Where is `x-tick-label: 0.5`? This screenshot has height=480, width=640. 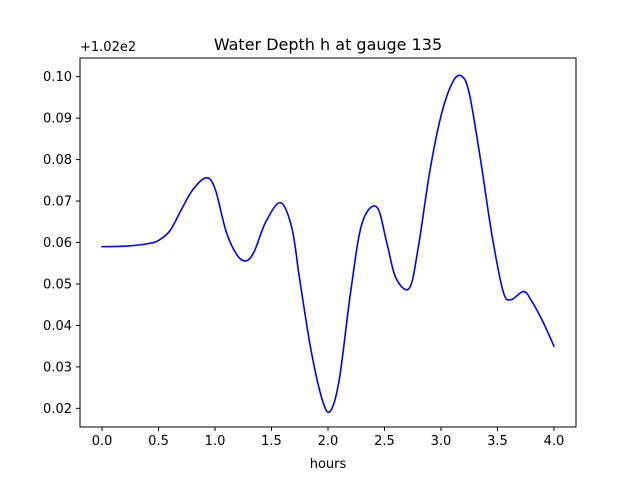
x-tick-label: 0.5 is located at coordinates (158, 441).